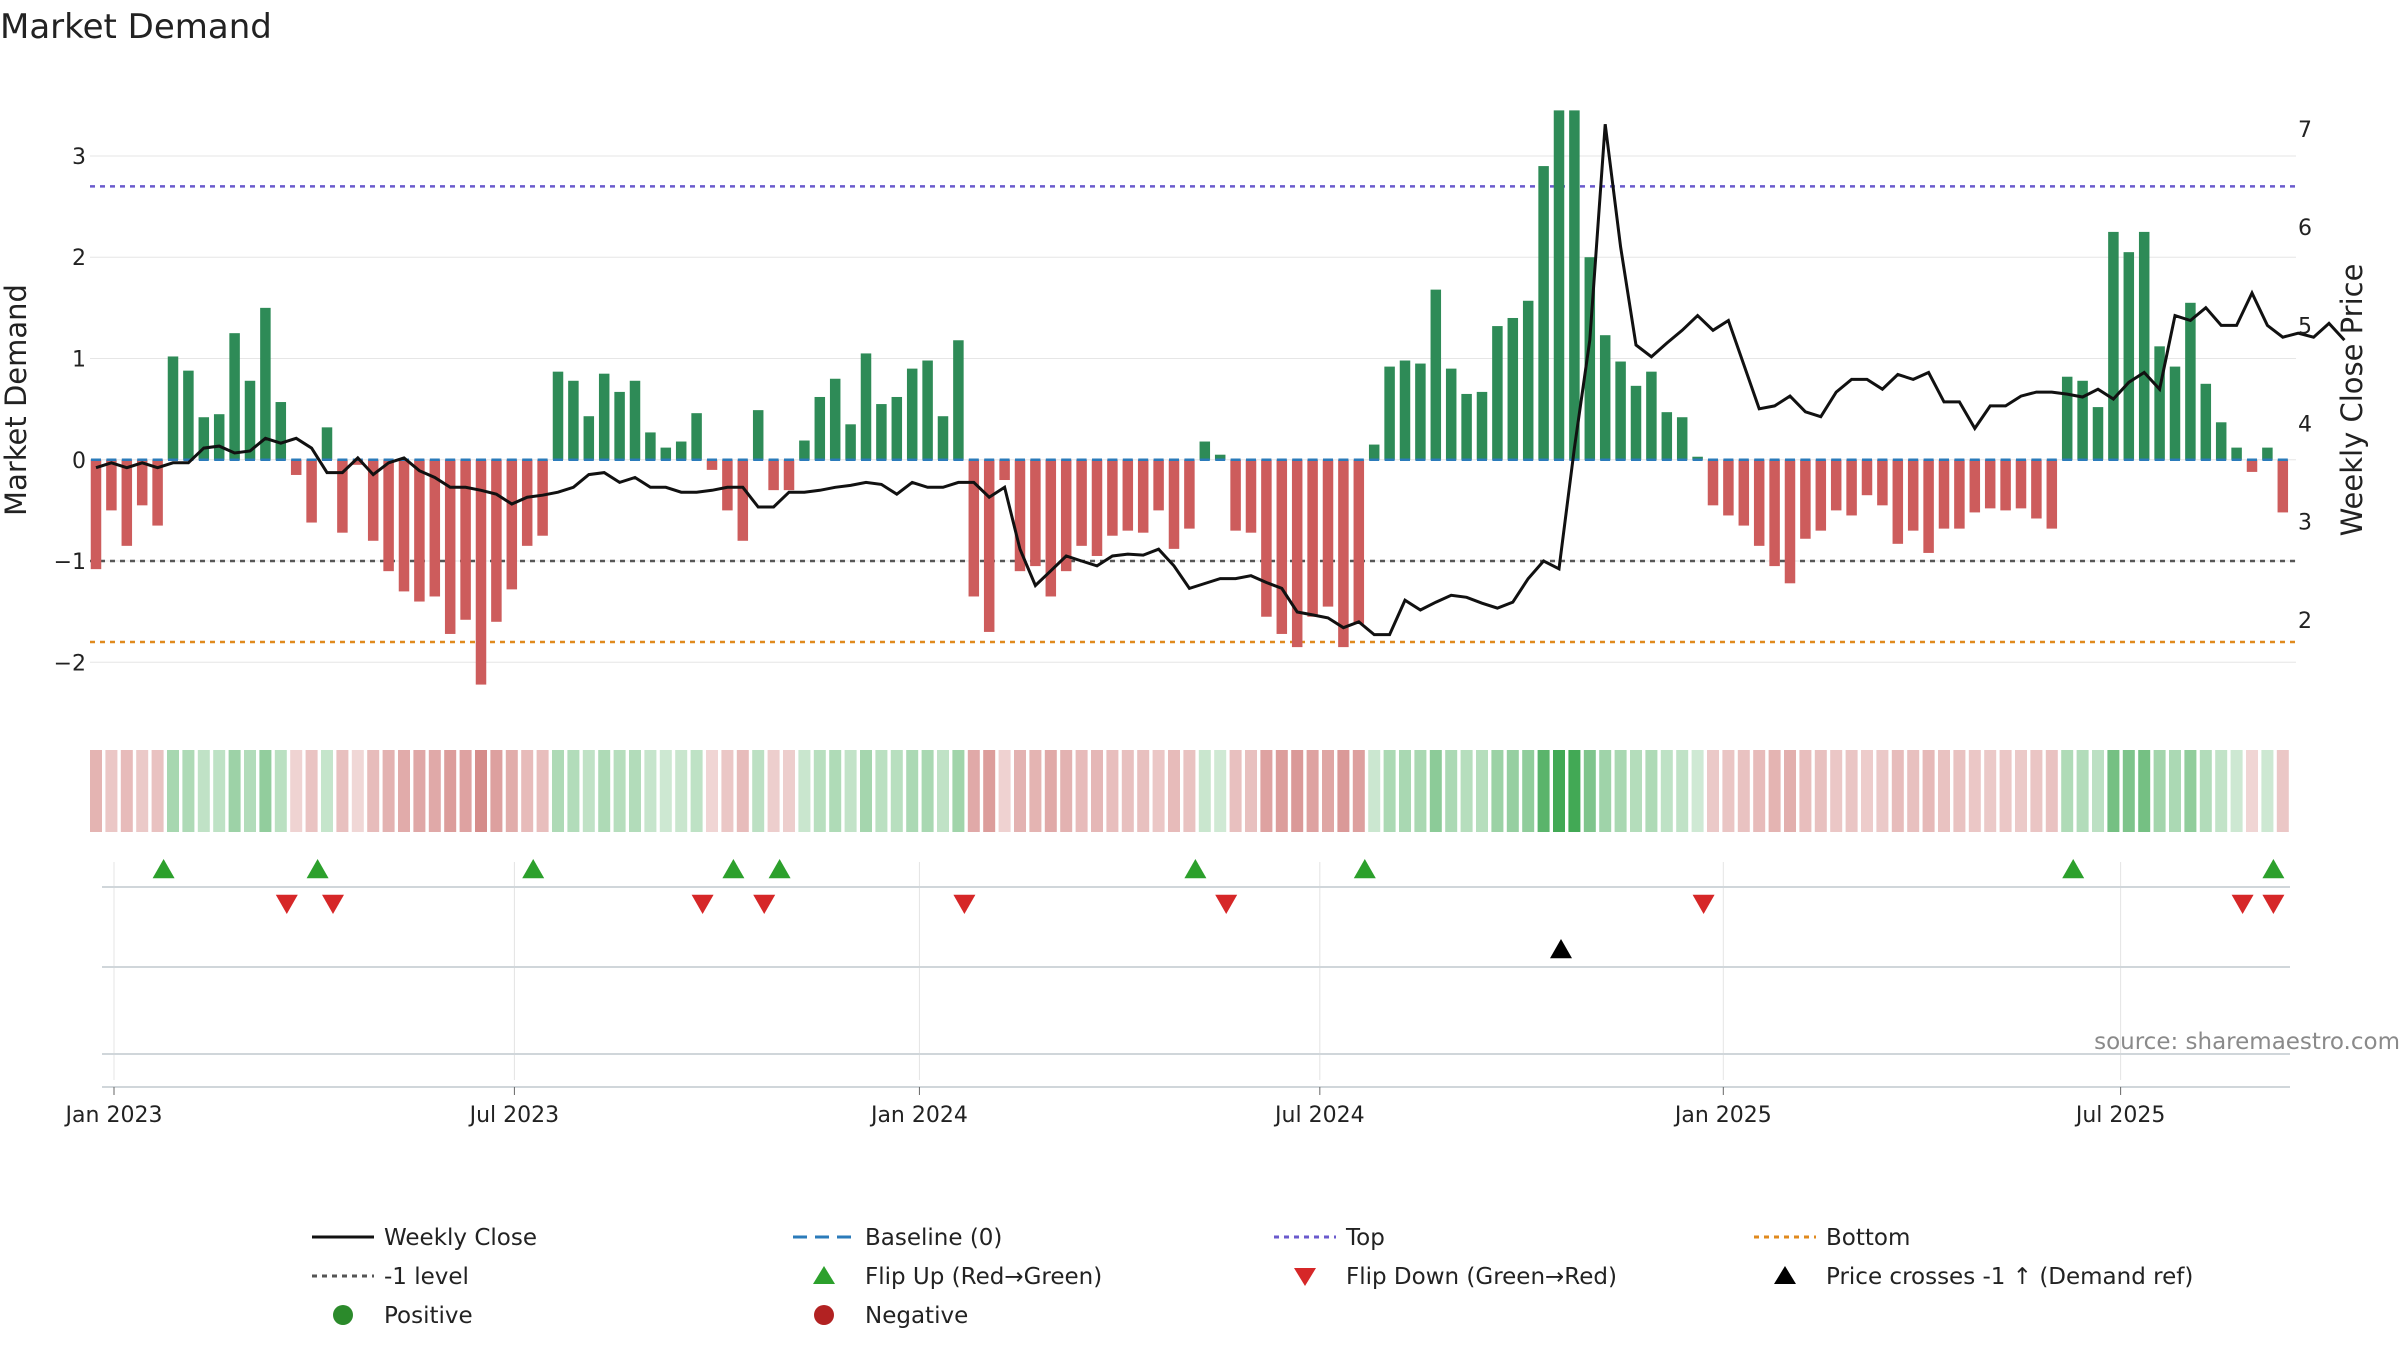 Image resolution: width=2400 pixels, height=1350 pixels. I want to click on price-cross-markers, so click(1561, 949).